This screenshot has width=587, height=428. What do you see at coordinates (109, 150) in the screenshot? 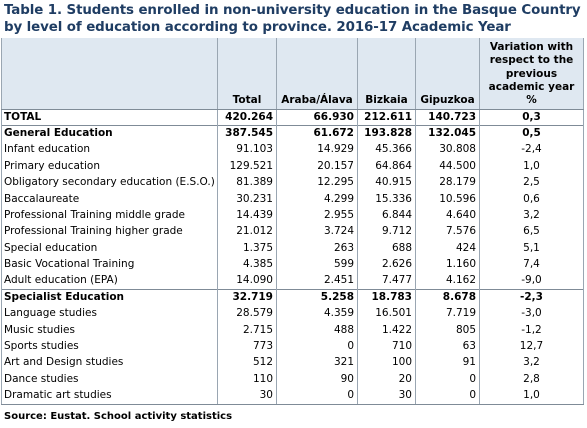
I see `row-label: Infant education` at bounding box center [109, 150].